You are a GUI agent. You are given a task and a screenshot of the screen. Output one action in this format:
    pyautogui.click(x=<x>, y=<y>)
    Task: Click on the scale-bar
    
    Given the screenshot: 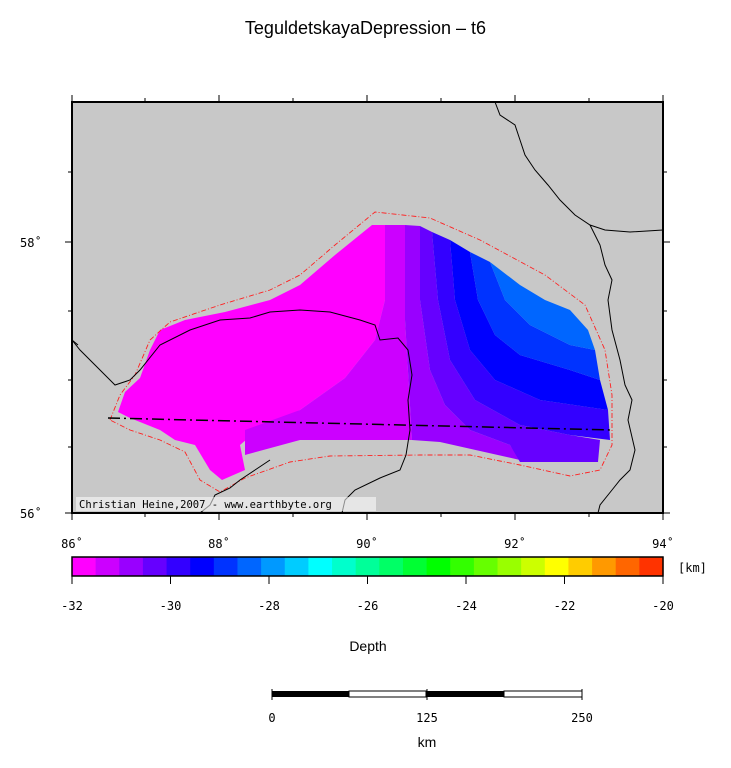 What is the action you would take?
    pyautogui.click(x=427, y=694)
    